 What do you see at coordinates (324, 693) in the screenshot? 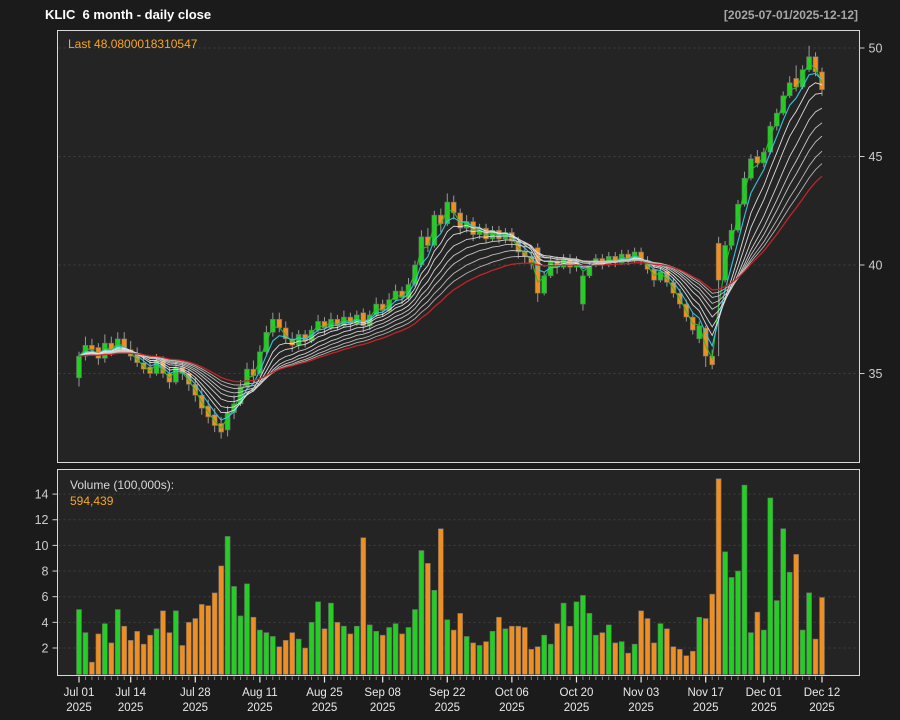
I see `svg-text: Aug 25` at bounding box center [324, 693].